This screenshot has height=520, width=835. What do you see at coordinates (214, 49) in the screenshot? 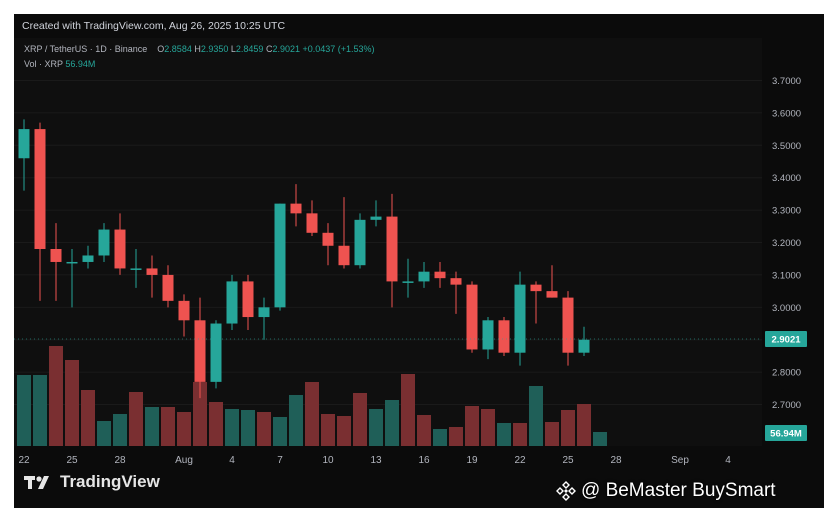
I see `high-value: 2.9350` at bounding box center [214, 49].